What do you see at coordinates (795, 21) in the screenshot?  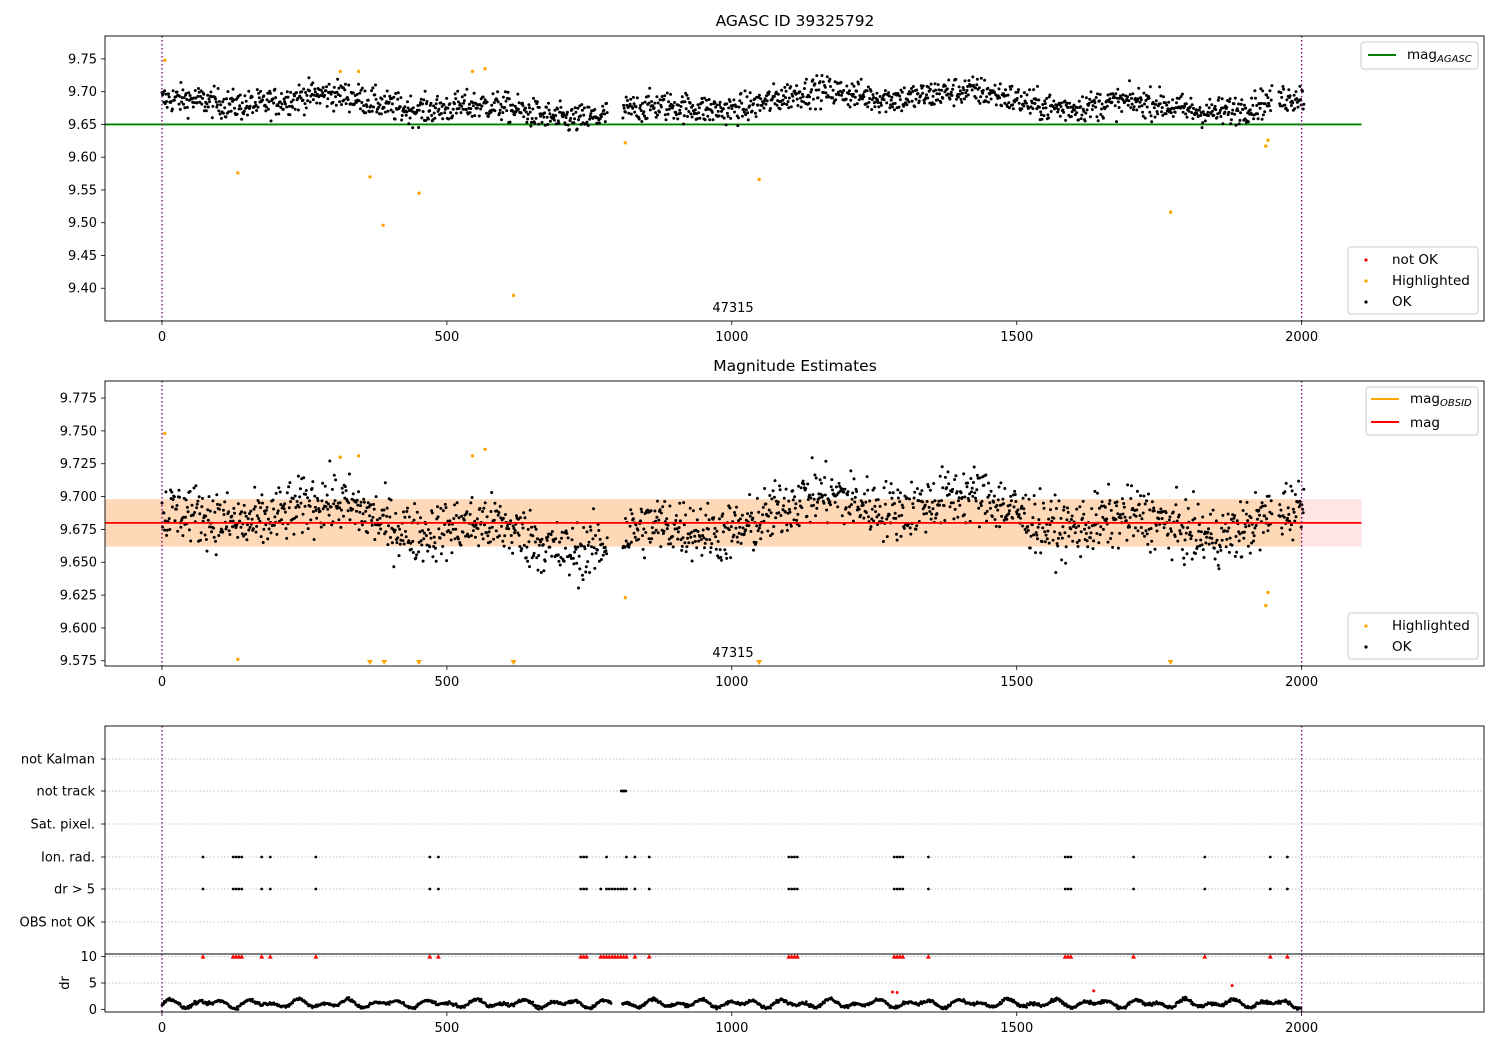 I see `agasc-title: AGASC ID 39325792` at bounding box center [795, 21].